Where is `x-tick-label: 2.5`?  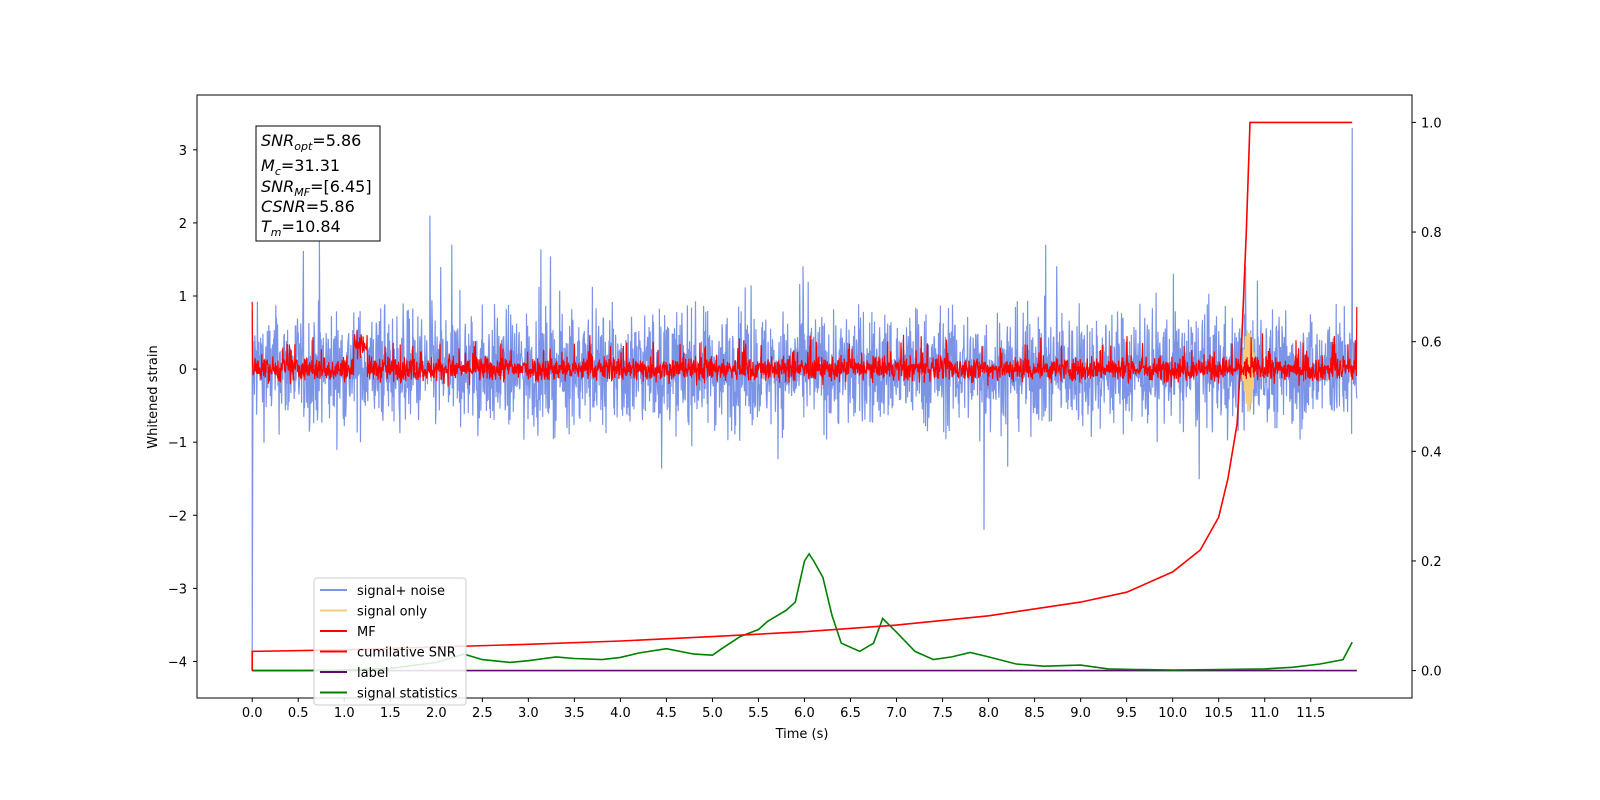
x-tick-label: 2.5 is located at coordinates (482, 713).